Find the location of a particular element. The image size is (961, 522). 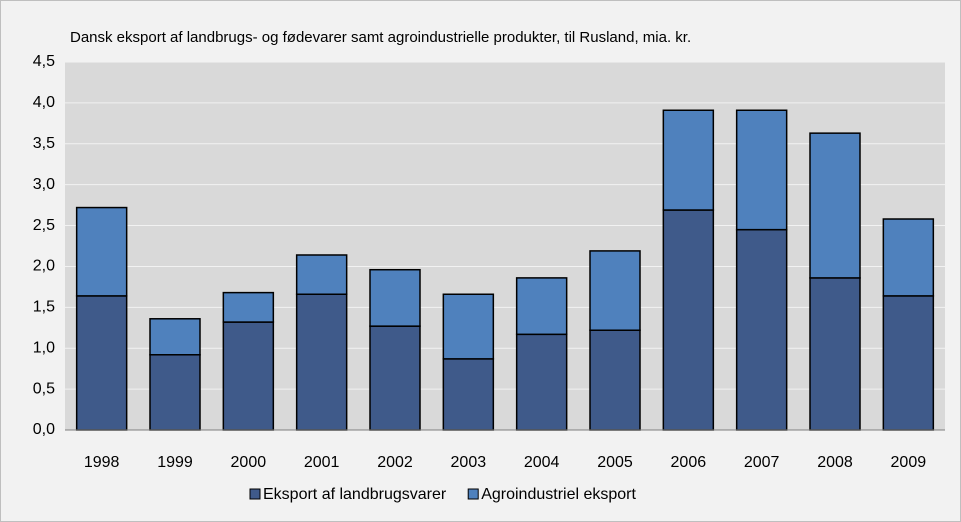

y-tick-label: 2,0 is located at coordinates (44, 266).